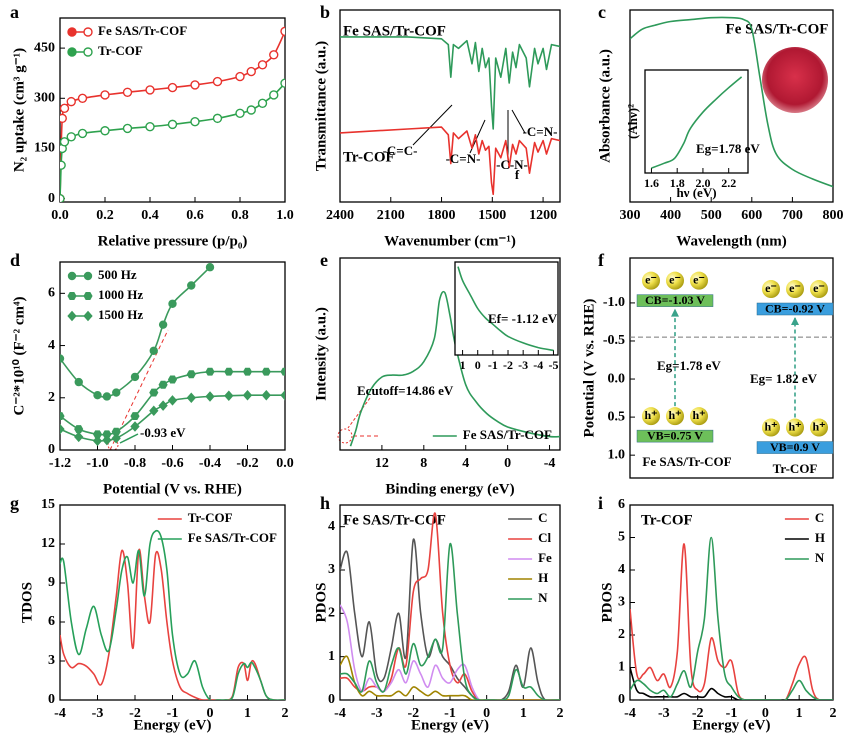 Image resolution: width=856 pixels, height=738 pixels. I want to click on annotation: -0.93 eV, so click(163, 432).